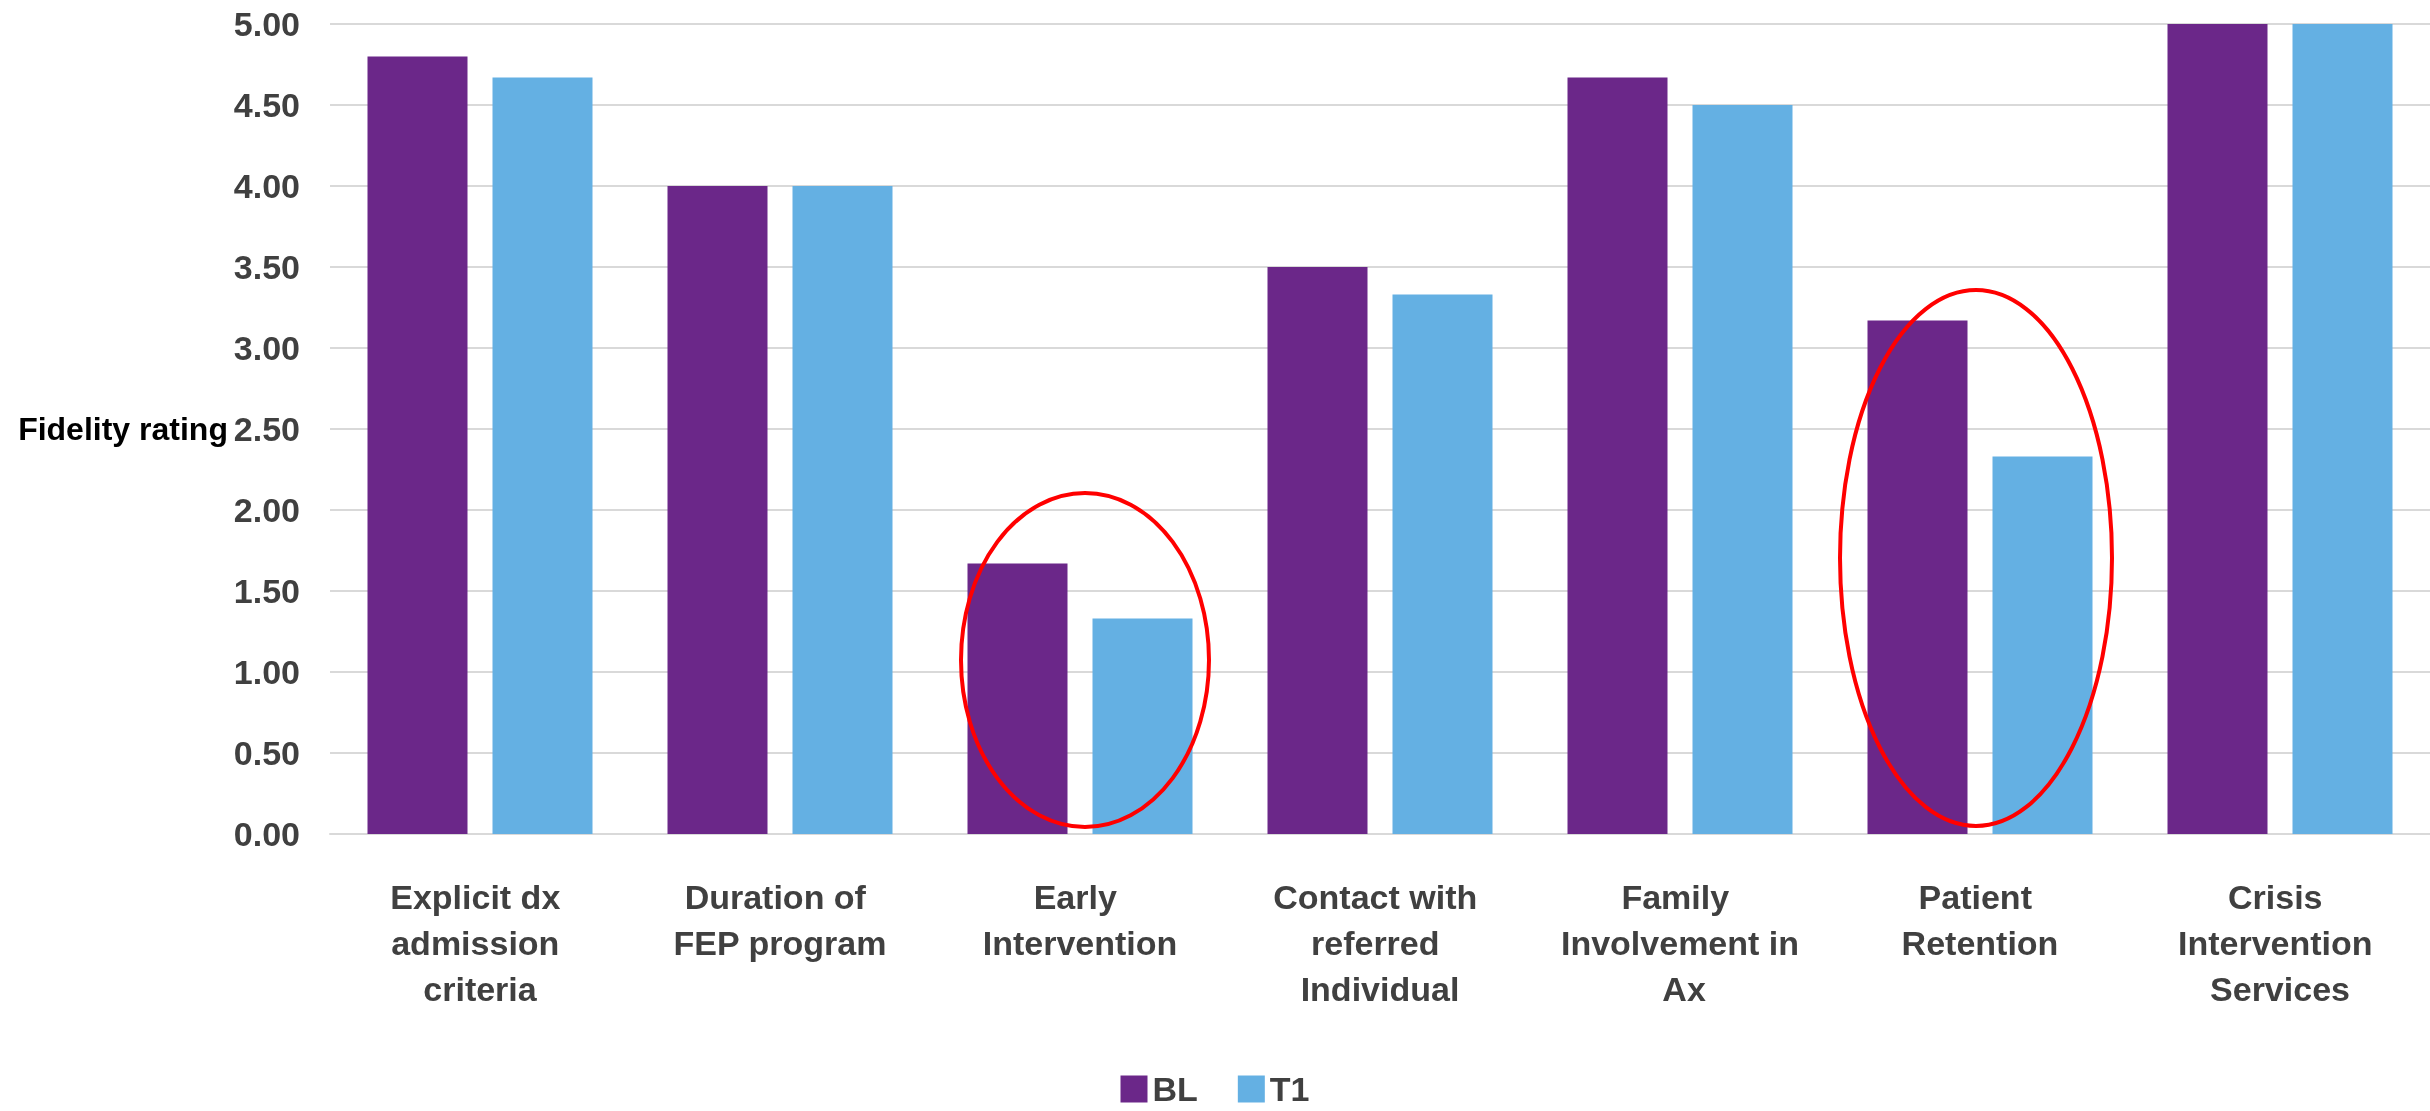 The image size is (2430, 1111). What do you see at coordinates (266, 834) in the screenshot?
I see `y-tick-label: 0.00` at bounding box center [266, 834].